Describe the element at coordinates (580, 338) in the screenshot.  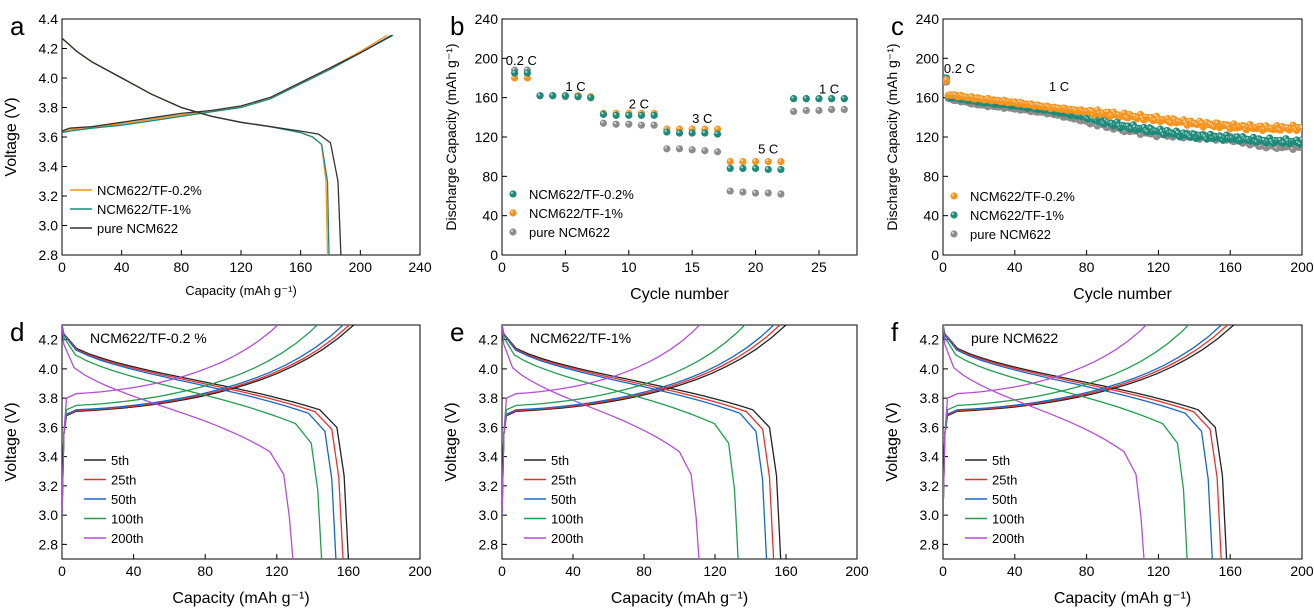
I see `panel-title: NCM622/TF-1%` at that location.